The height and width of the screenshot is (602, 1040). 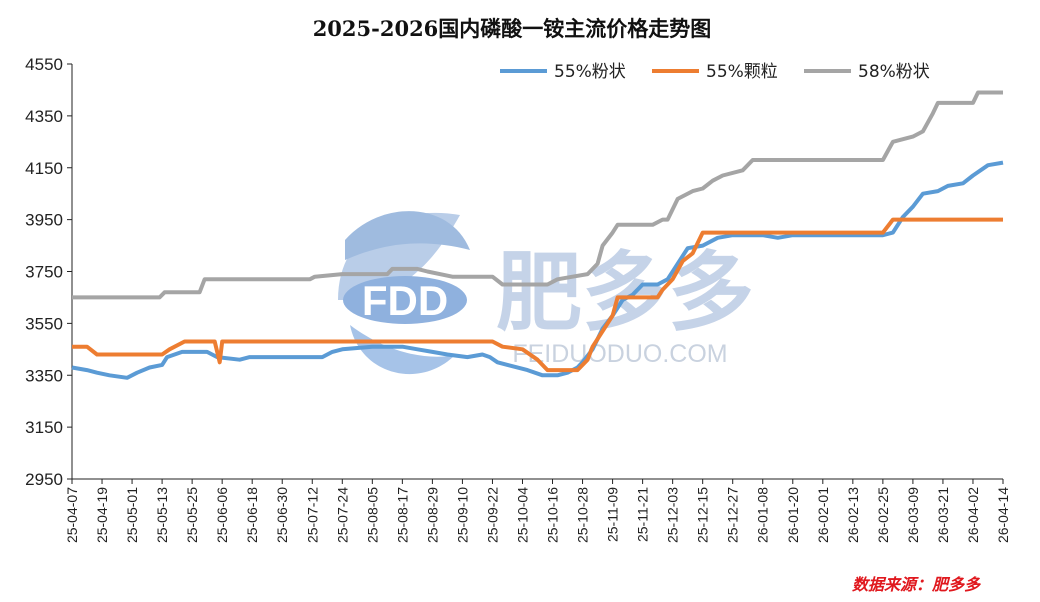 What do you see at coordinates (733, 515) in the screenshot?
I see `x-tick-label: 25-12-27` at bounding box center [733, 515].